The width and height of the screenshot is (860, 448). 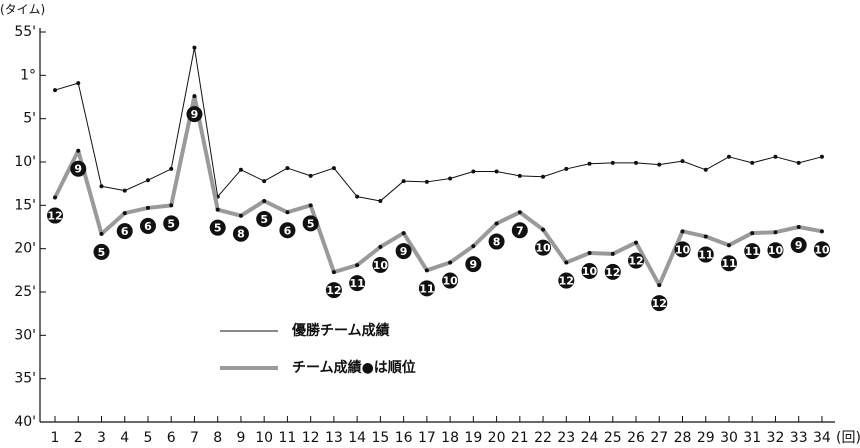 I want to click on y-tick-label: 40', so click(x=25, y=422).